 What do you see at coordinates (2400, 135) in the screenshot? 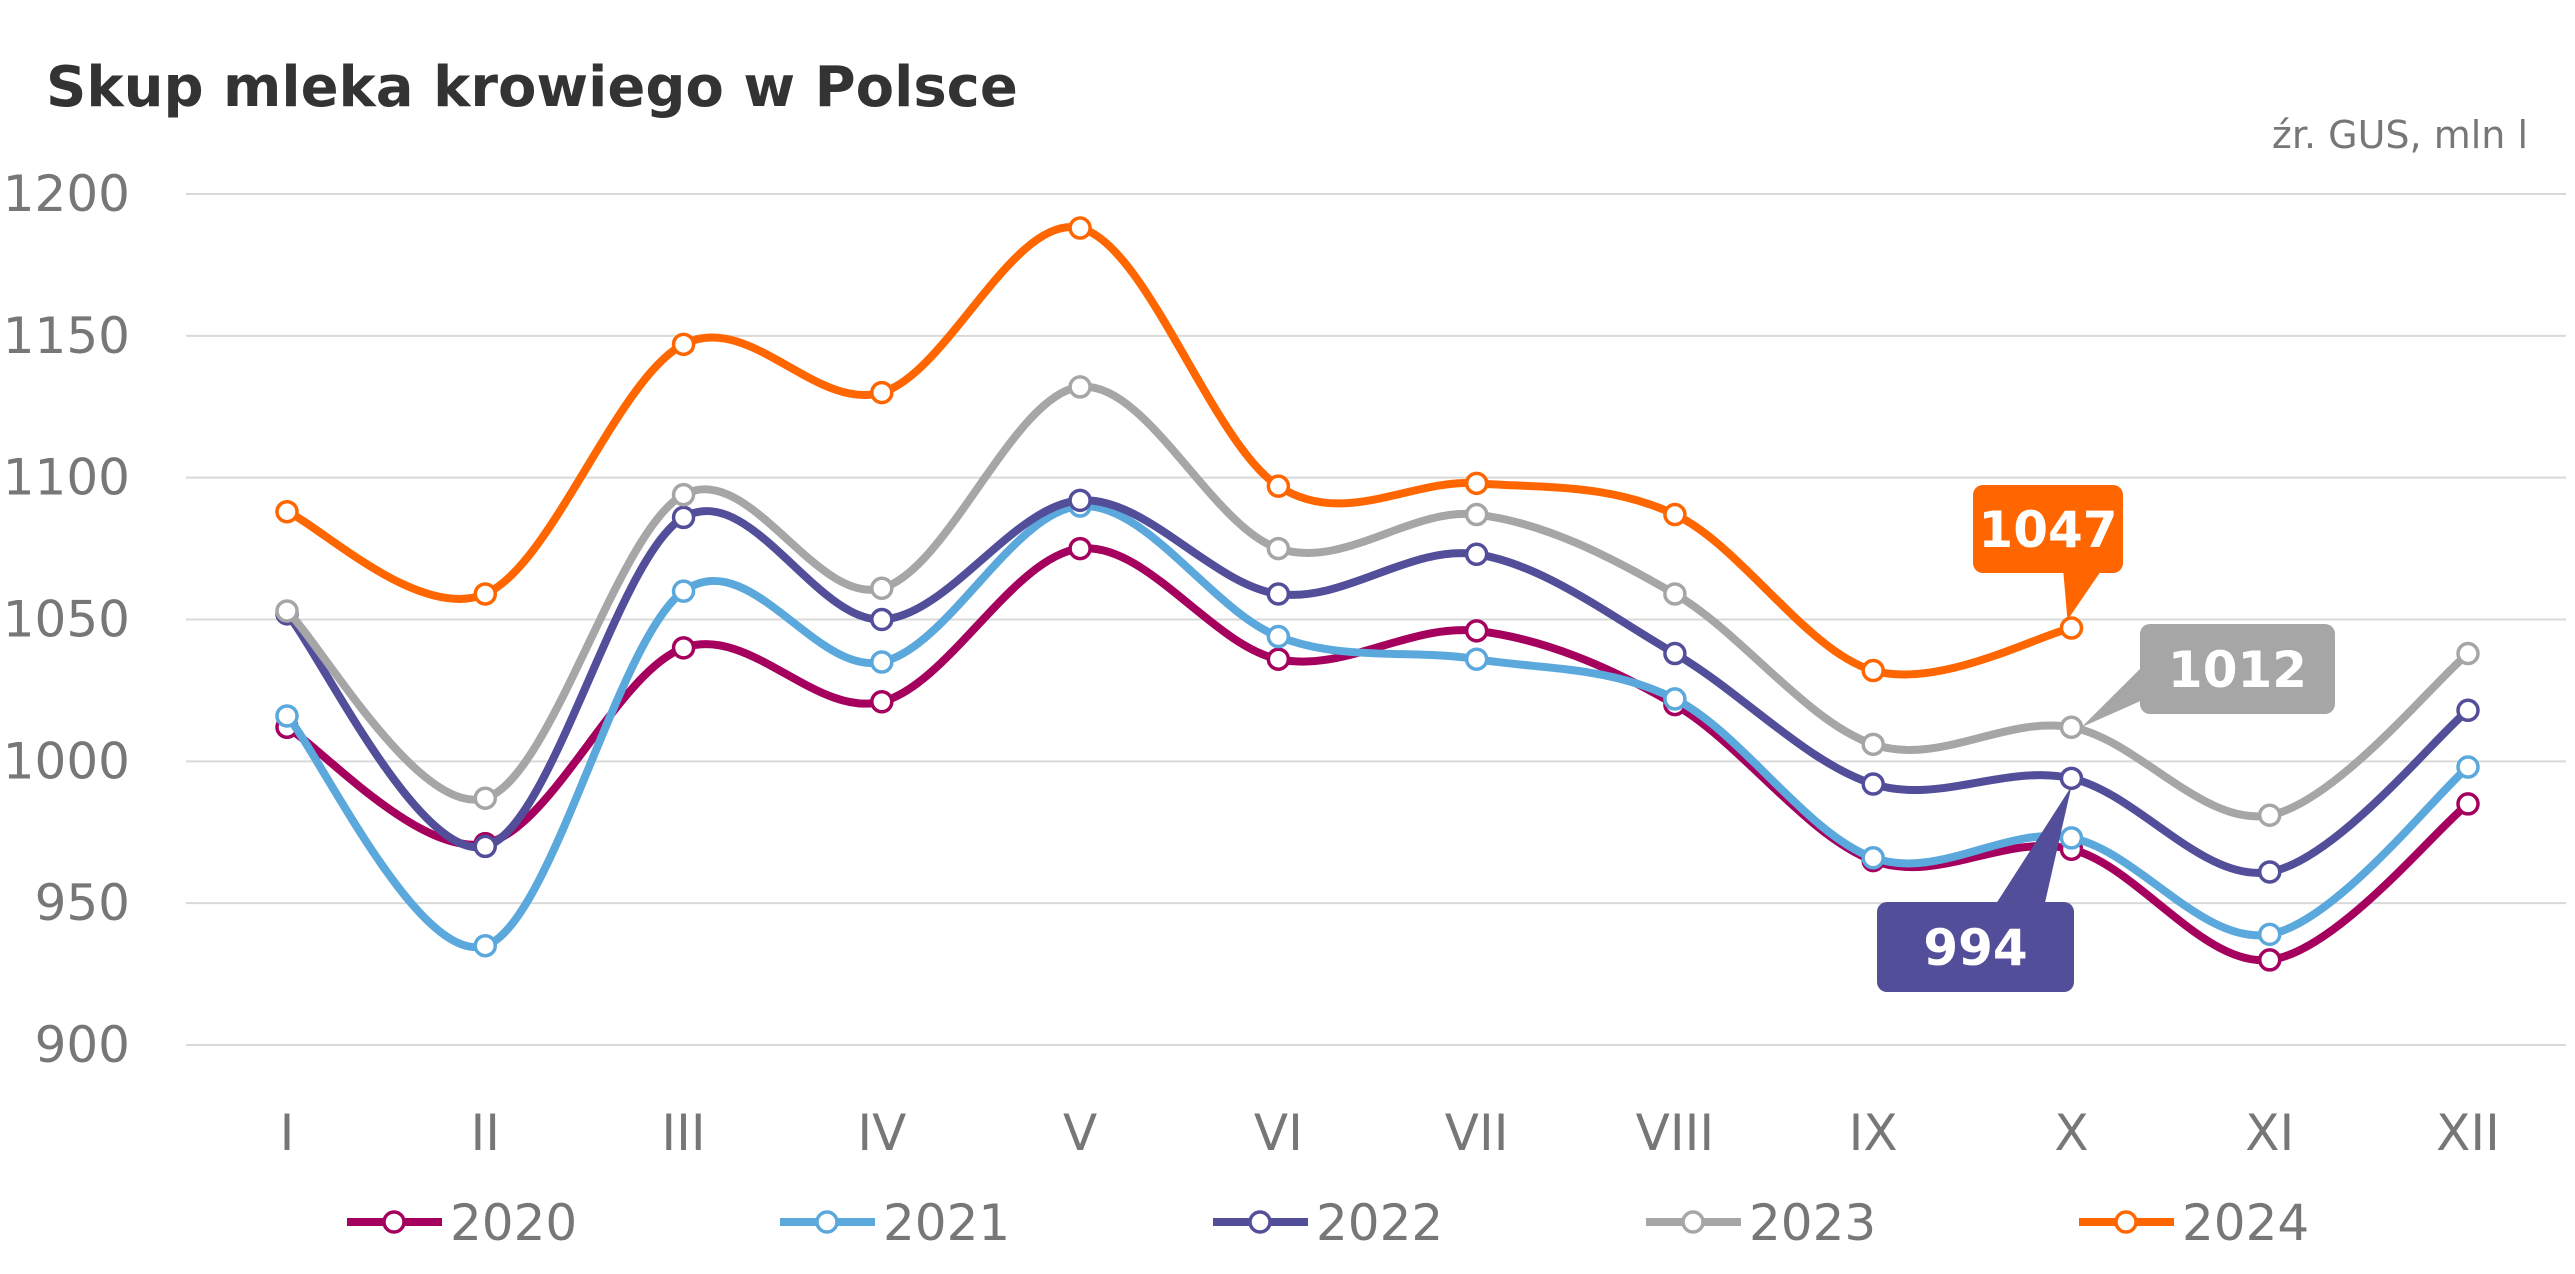
I see `source-label: źr. GUS, mln l` at bounding box center [2400, 135].